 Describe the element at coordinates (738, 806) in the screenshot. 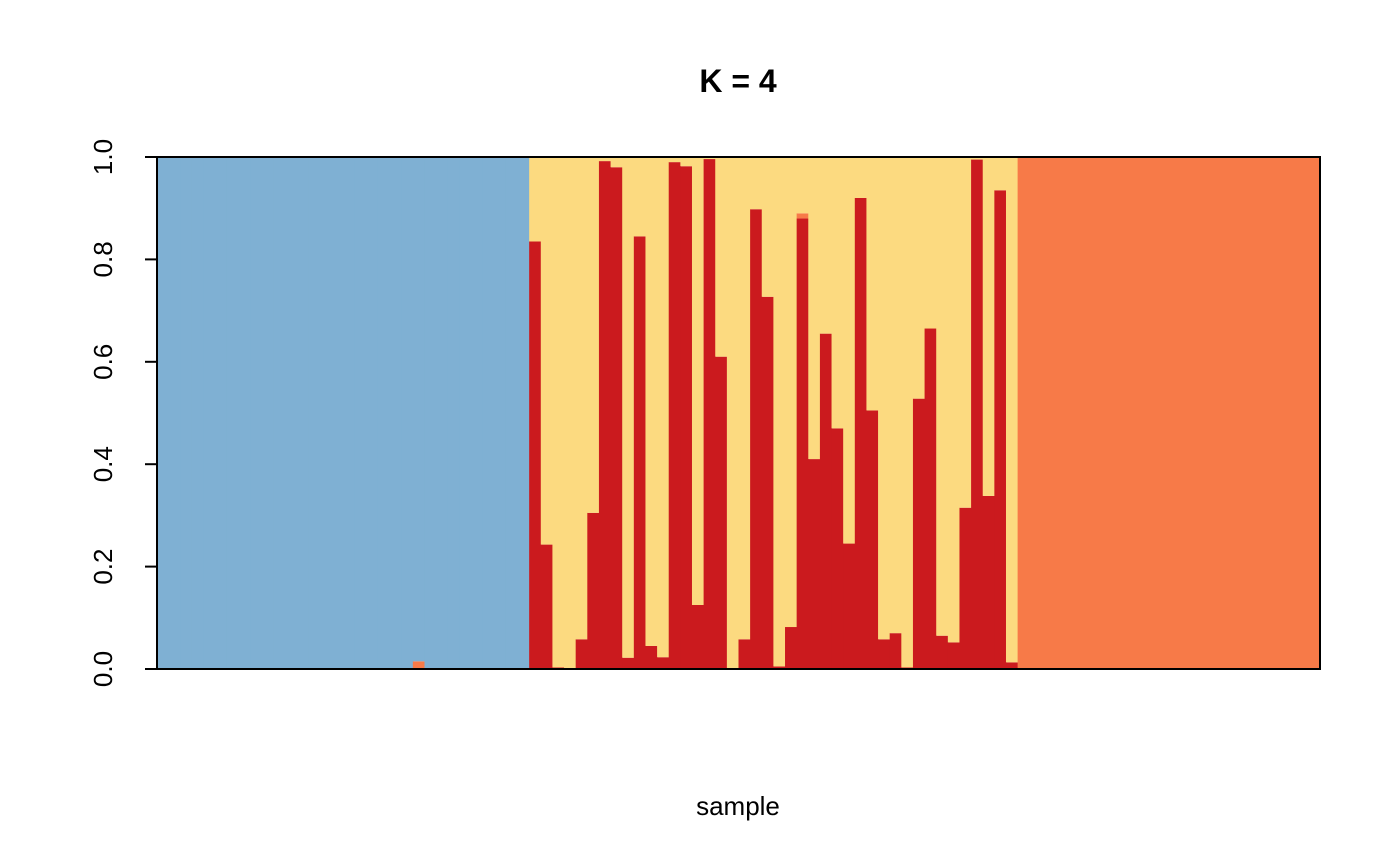

I see `x-axis-label: sample` at that location.